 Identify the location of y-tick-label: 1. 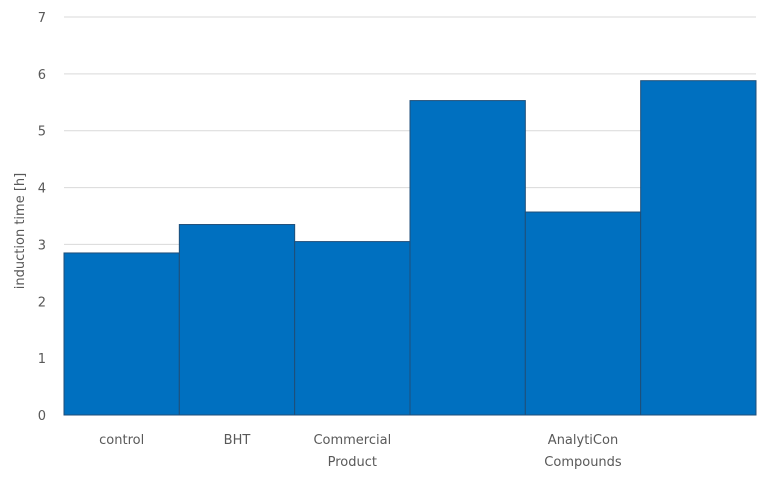
(42, 359).